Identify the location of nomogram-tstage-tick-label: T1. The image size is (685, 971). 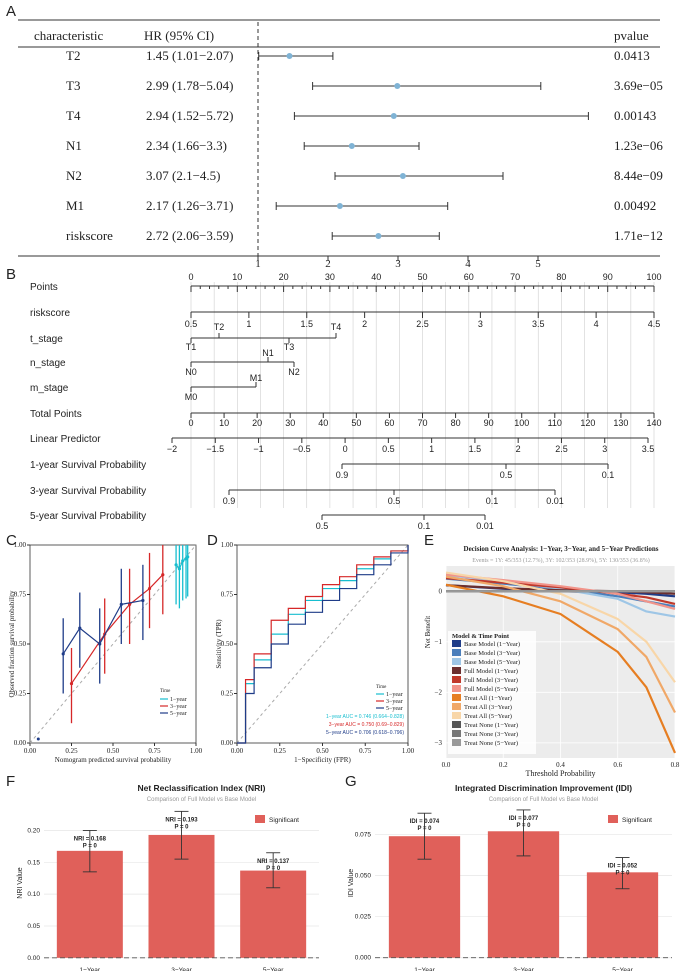
(191, 347).